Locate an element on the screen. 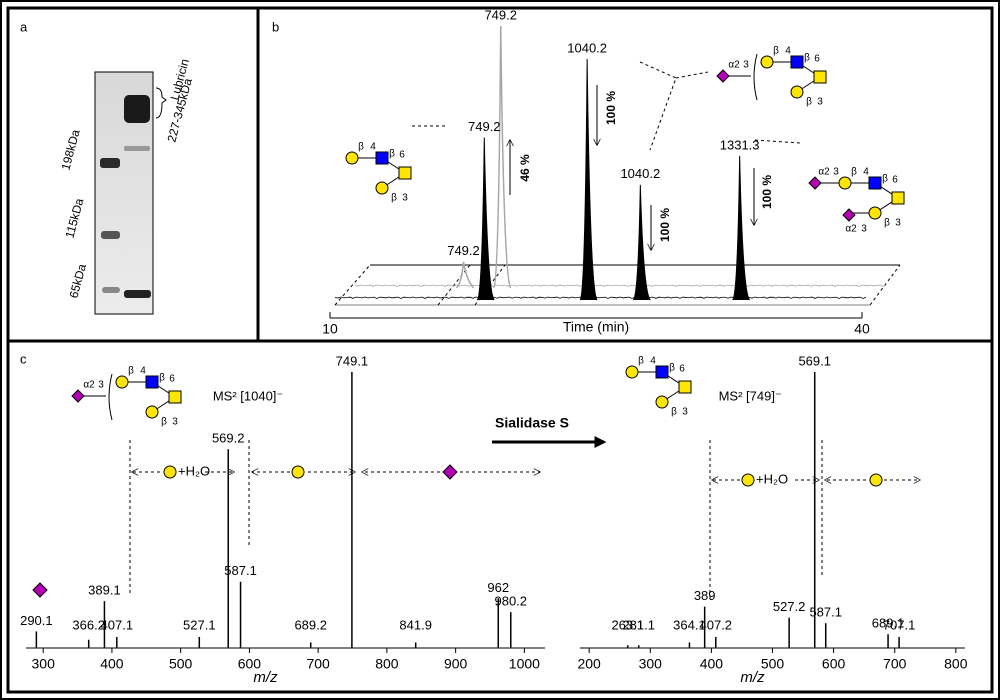  peak-label: 569.2 is located at coordinates (228, 438).